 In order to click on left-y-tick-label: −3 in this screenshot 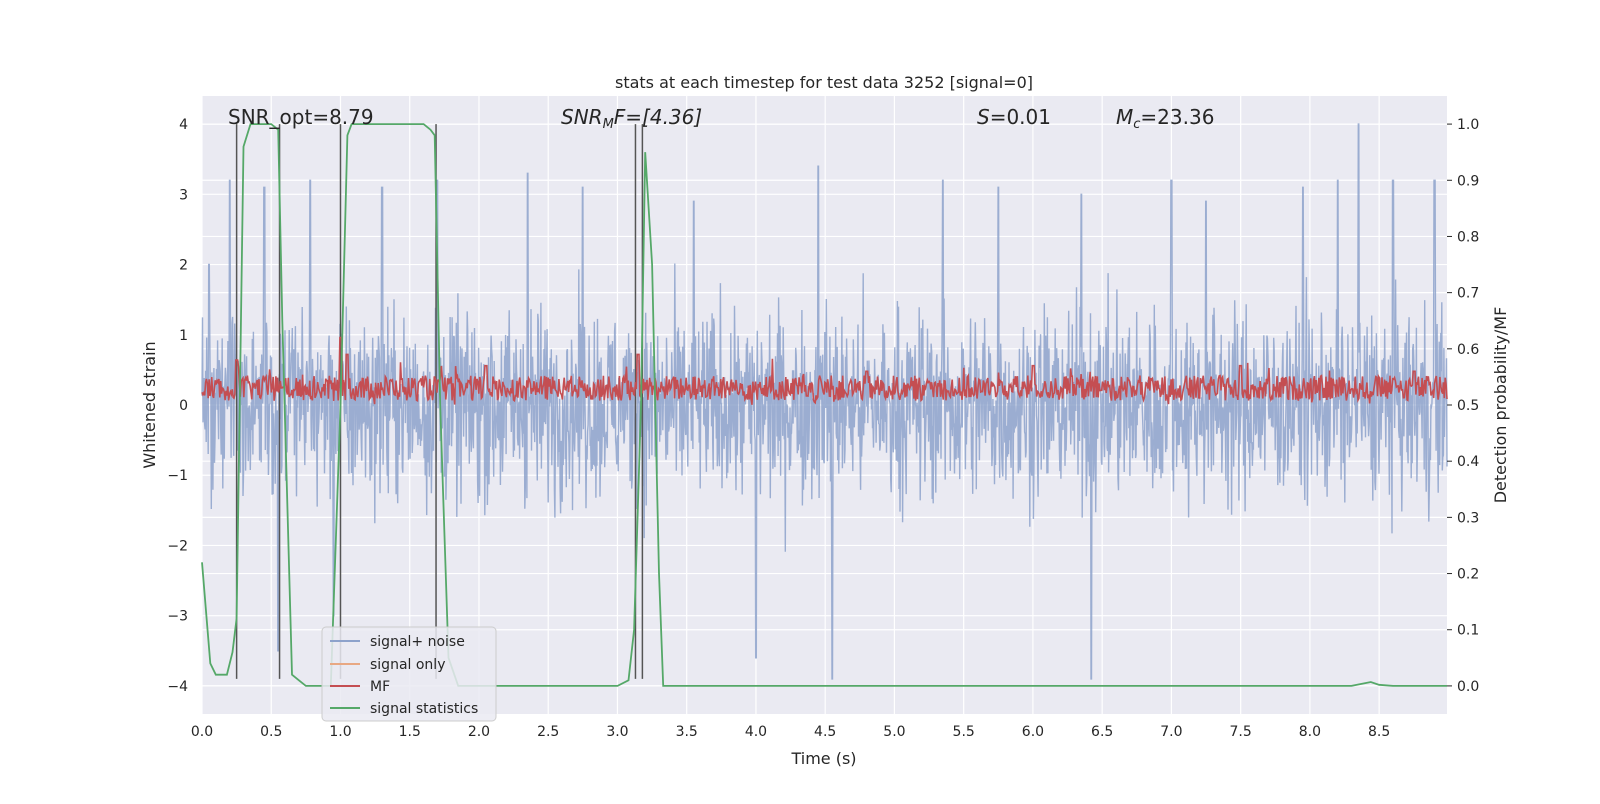, I will do `click(177, 617)`.